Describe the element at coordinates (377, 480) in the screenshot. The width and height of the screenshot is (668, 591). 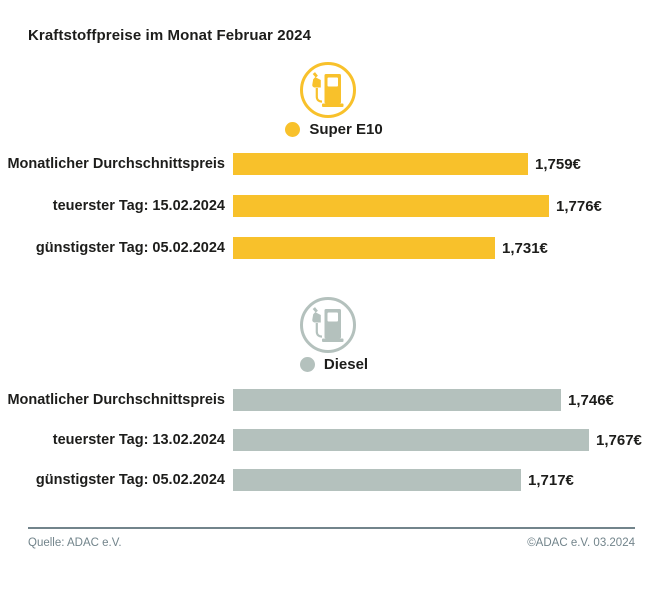
I see `bar-diesel-min` at that location.